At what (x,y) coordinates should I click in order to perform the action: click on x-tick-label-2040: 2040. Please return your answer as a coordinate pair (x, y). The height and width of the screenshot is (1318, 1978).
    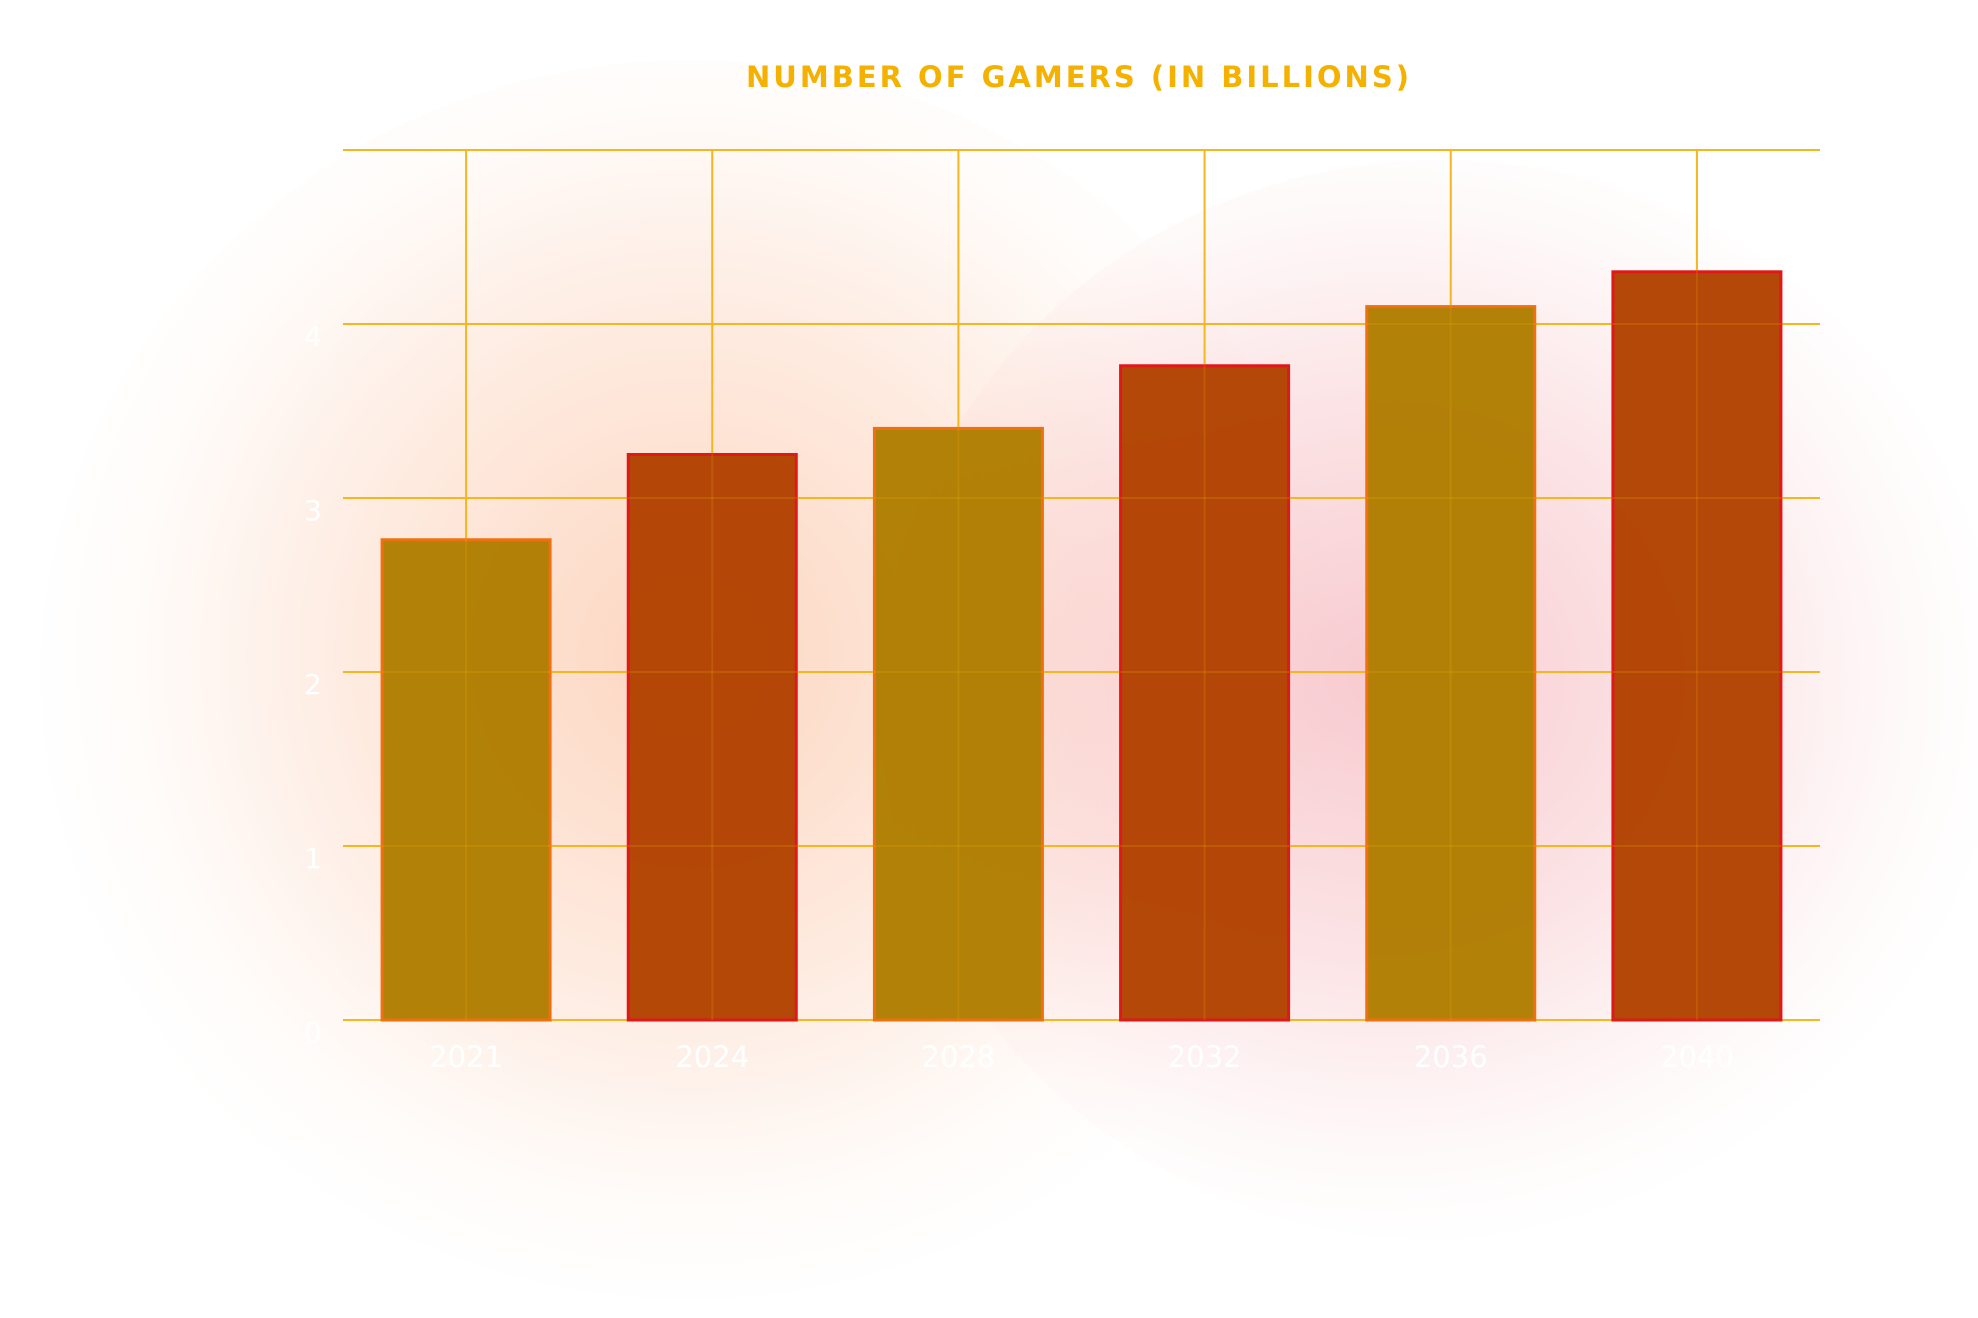
    Looking at the image, I should click on (1697, 1057).